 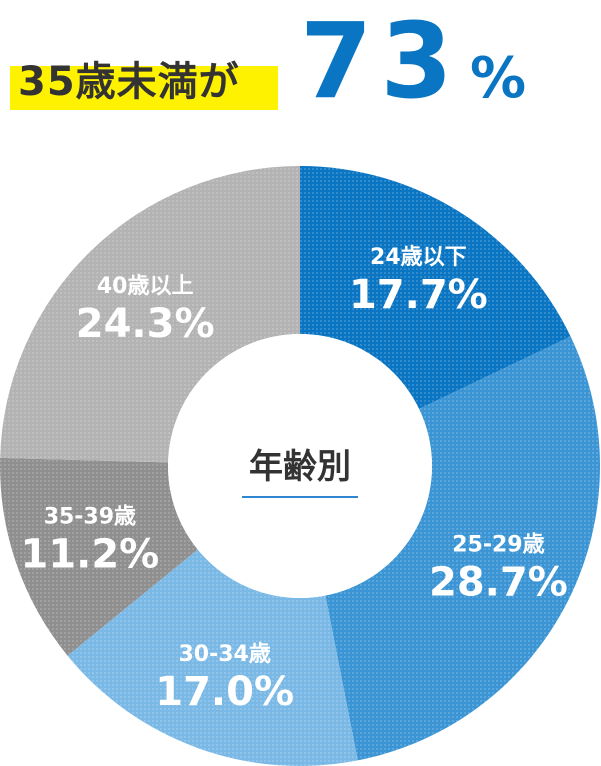 What do you see at coordinates (498, 583) in the screenshot?
I see `slice-value-2: 28.7%` at bounding box center [498, 583].